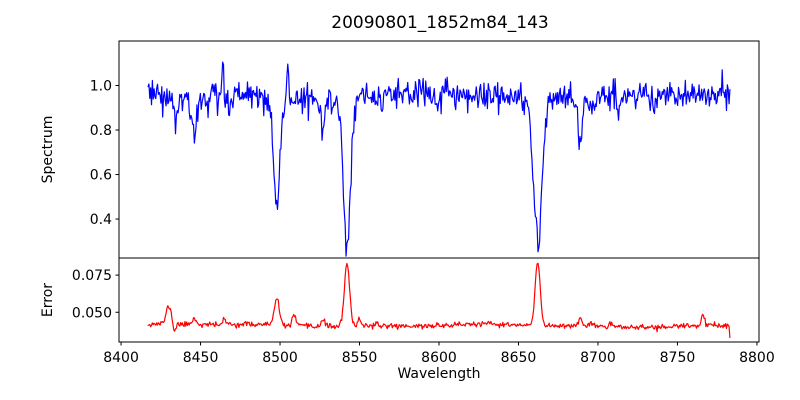 This screenshot has width=800, height=400. What do you see at coordinates (104, 153) in the screenshot?
I see `spectrum-y-ticks: 0.4 0.6 0.8 1.0` at bounding box center [104, 153].